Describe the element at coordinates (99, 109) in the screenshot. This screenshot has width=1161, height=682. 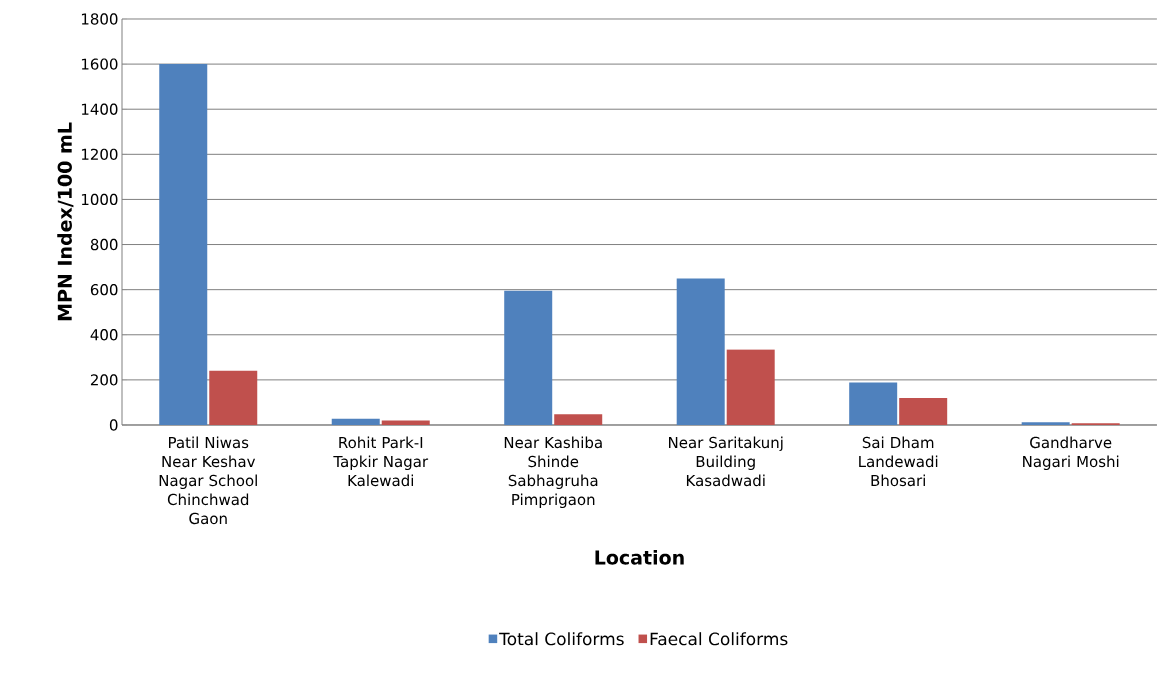
I see `y-tick-label: 1400` at that location.